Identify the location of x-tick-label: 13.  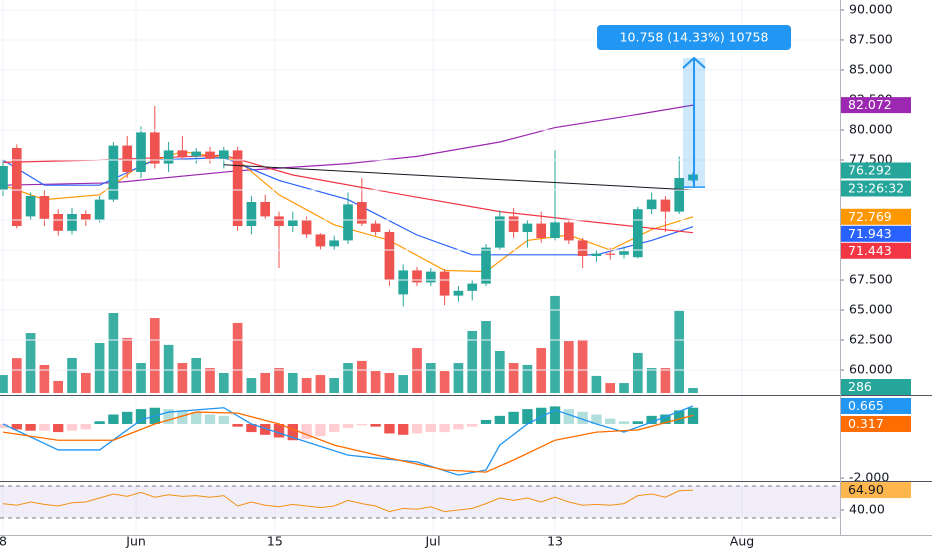
(555, 541).